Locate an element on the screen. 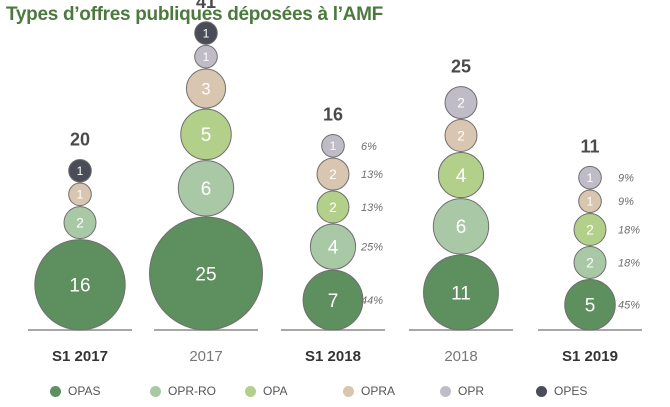  percent-label: 45% is located at coordinates (629, 306).